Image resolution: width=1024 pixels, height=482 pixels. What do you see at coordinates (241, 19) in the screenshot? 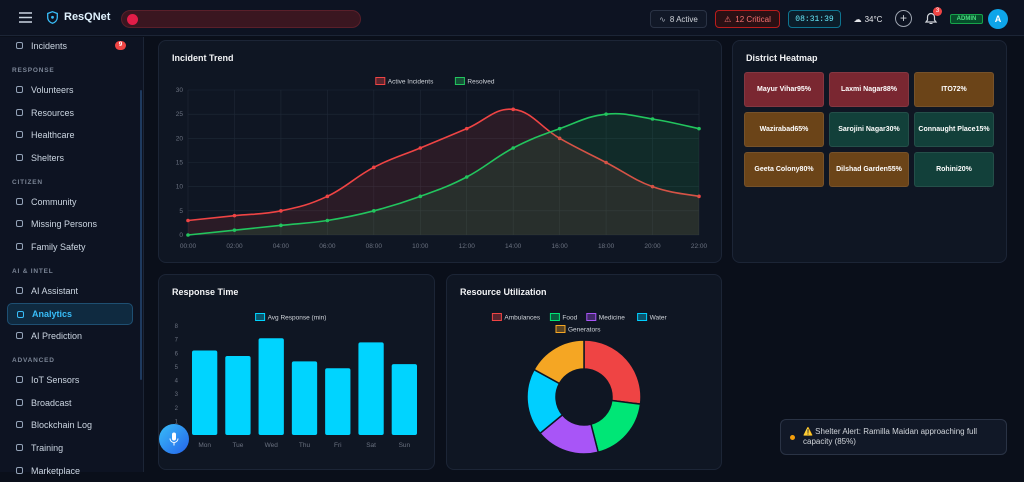
I see `alert-bar` at bounding box center [241, 19].